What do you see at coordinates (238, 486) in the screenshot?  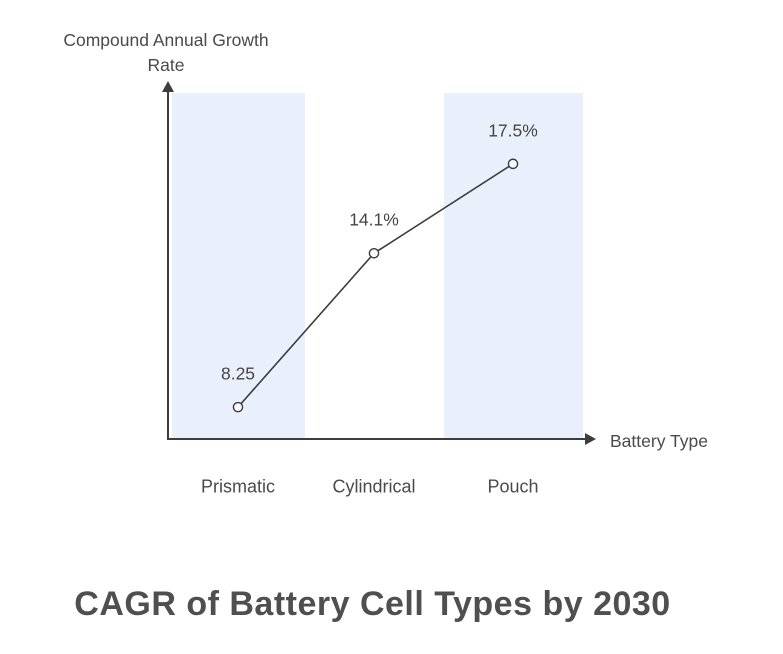 I see `x-tick-label: Prismatic` at bounding box center [238, 486].